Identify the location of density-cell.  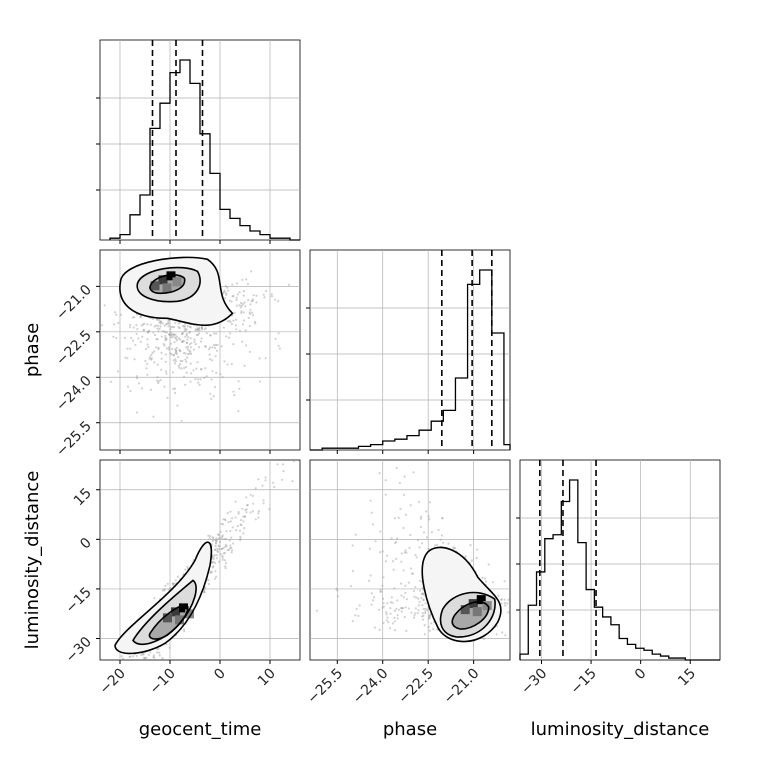
(481, 600).